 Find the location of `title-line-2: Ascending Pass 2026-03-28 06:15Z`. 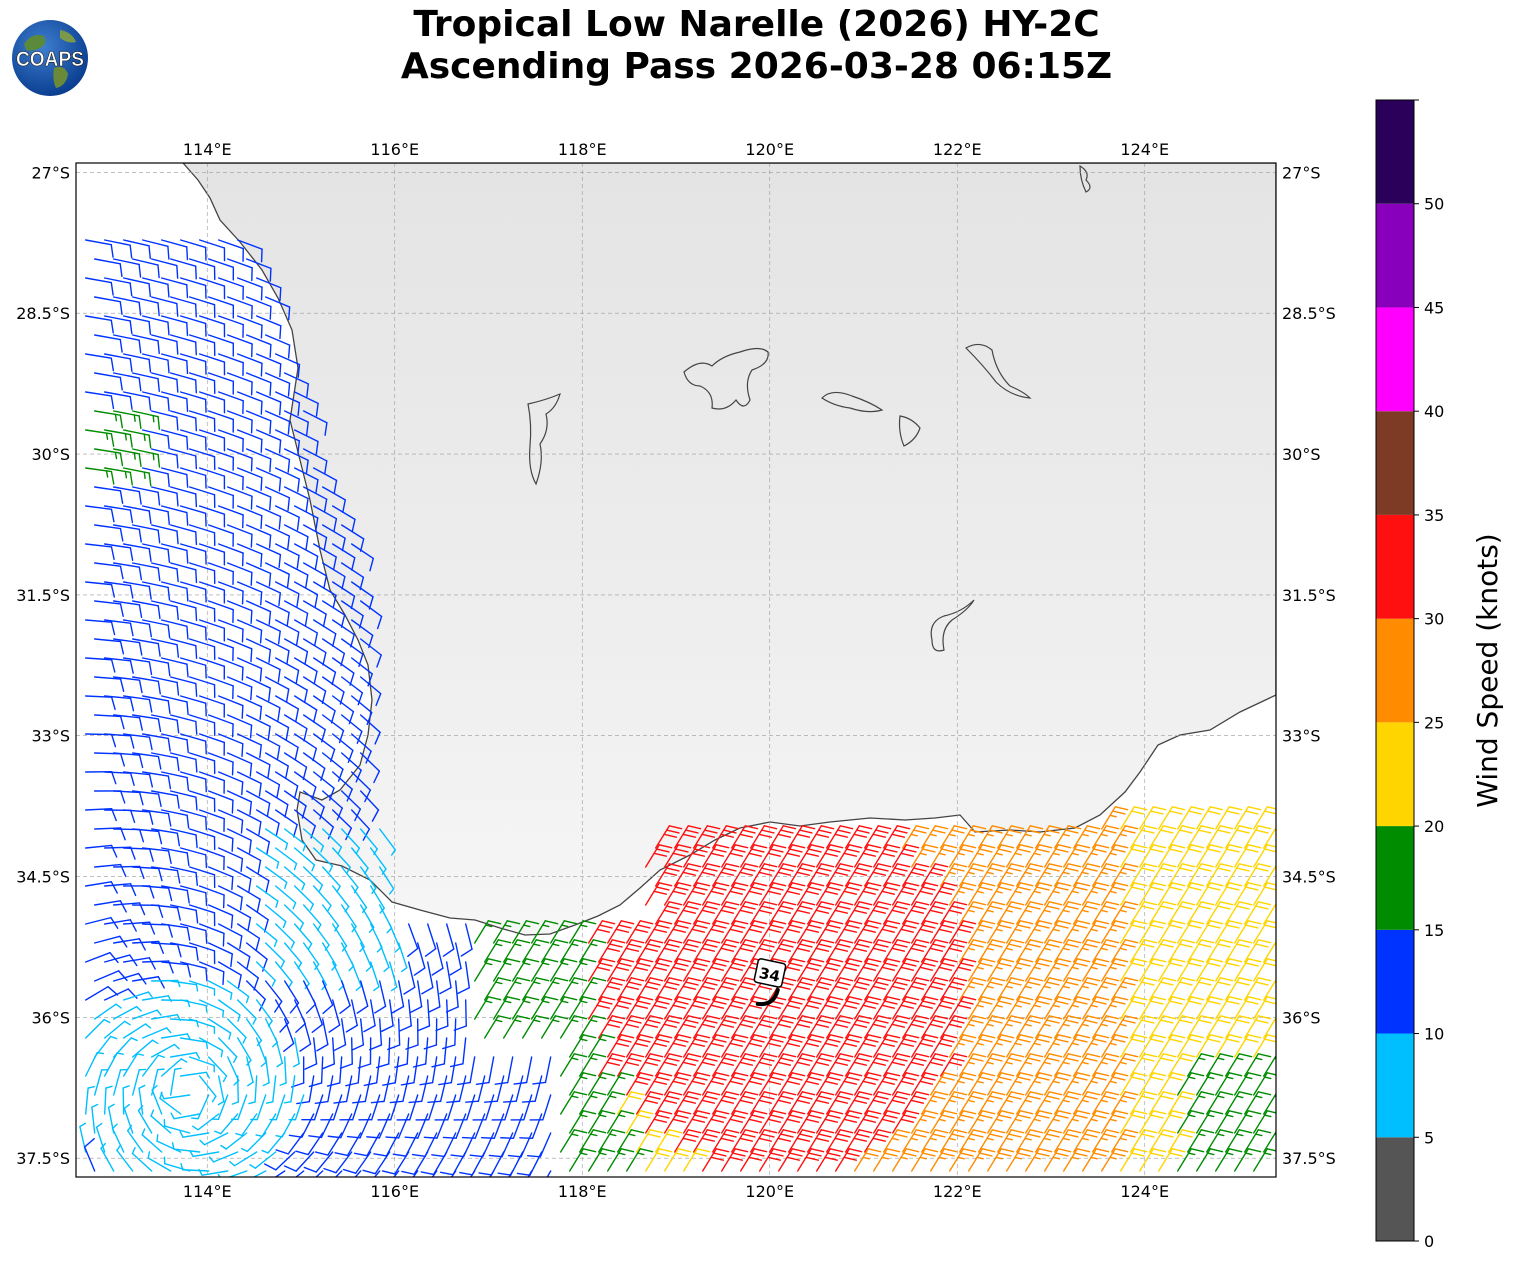

title-line-2: Ascending Pass 2026-03-28 06:15Z is located at coordinates (756, 66).